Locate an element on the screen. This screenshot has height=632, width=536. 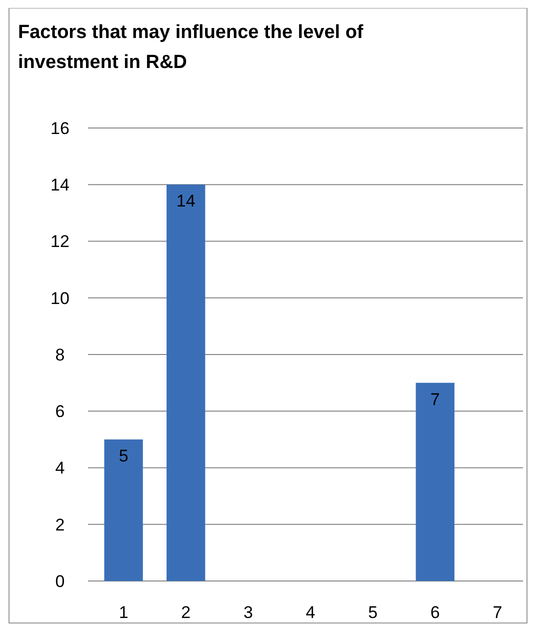
data-label: 14 is located at coordinates (186, 201).